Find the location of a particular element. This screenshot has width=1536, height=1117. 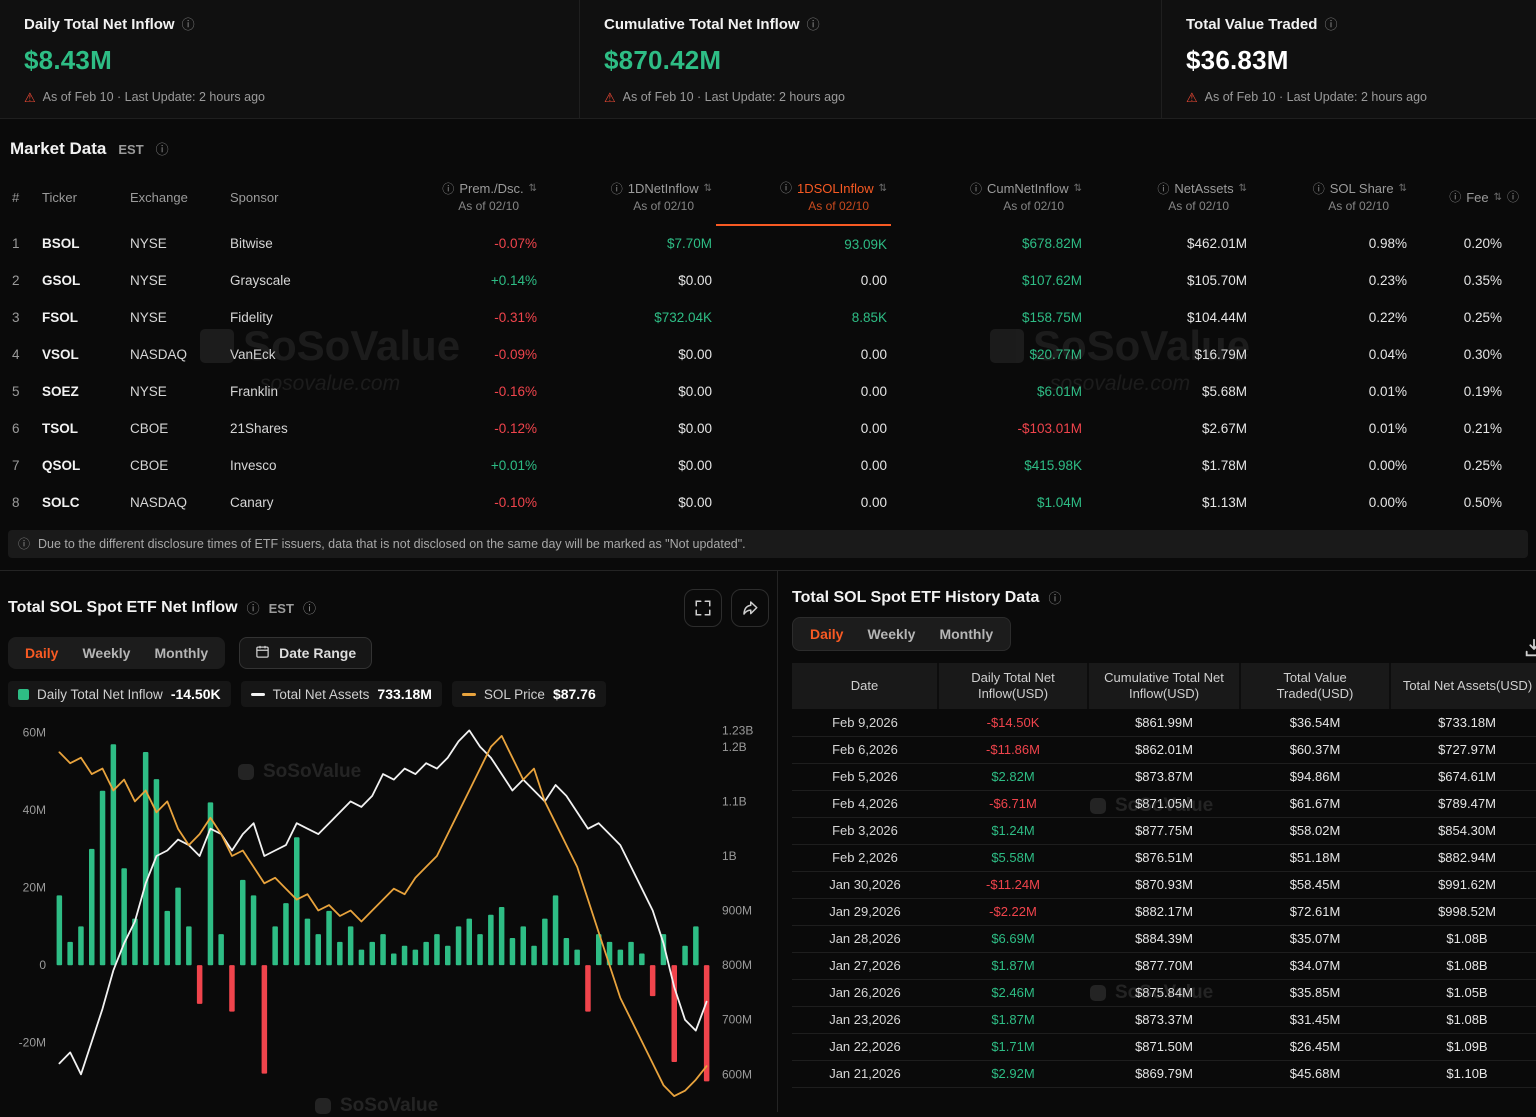

cell-prem-dsc: -0.16% is located at coordinates (515, 391).